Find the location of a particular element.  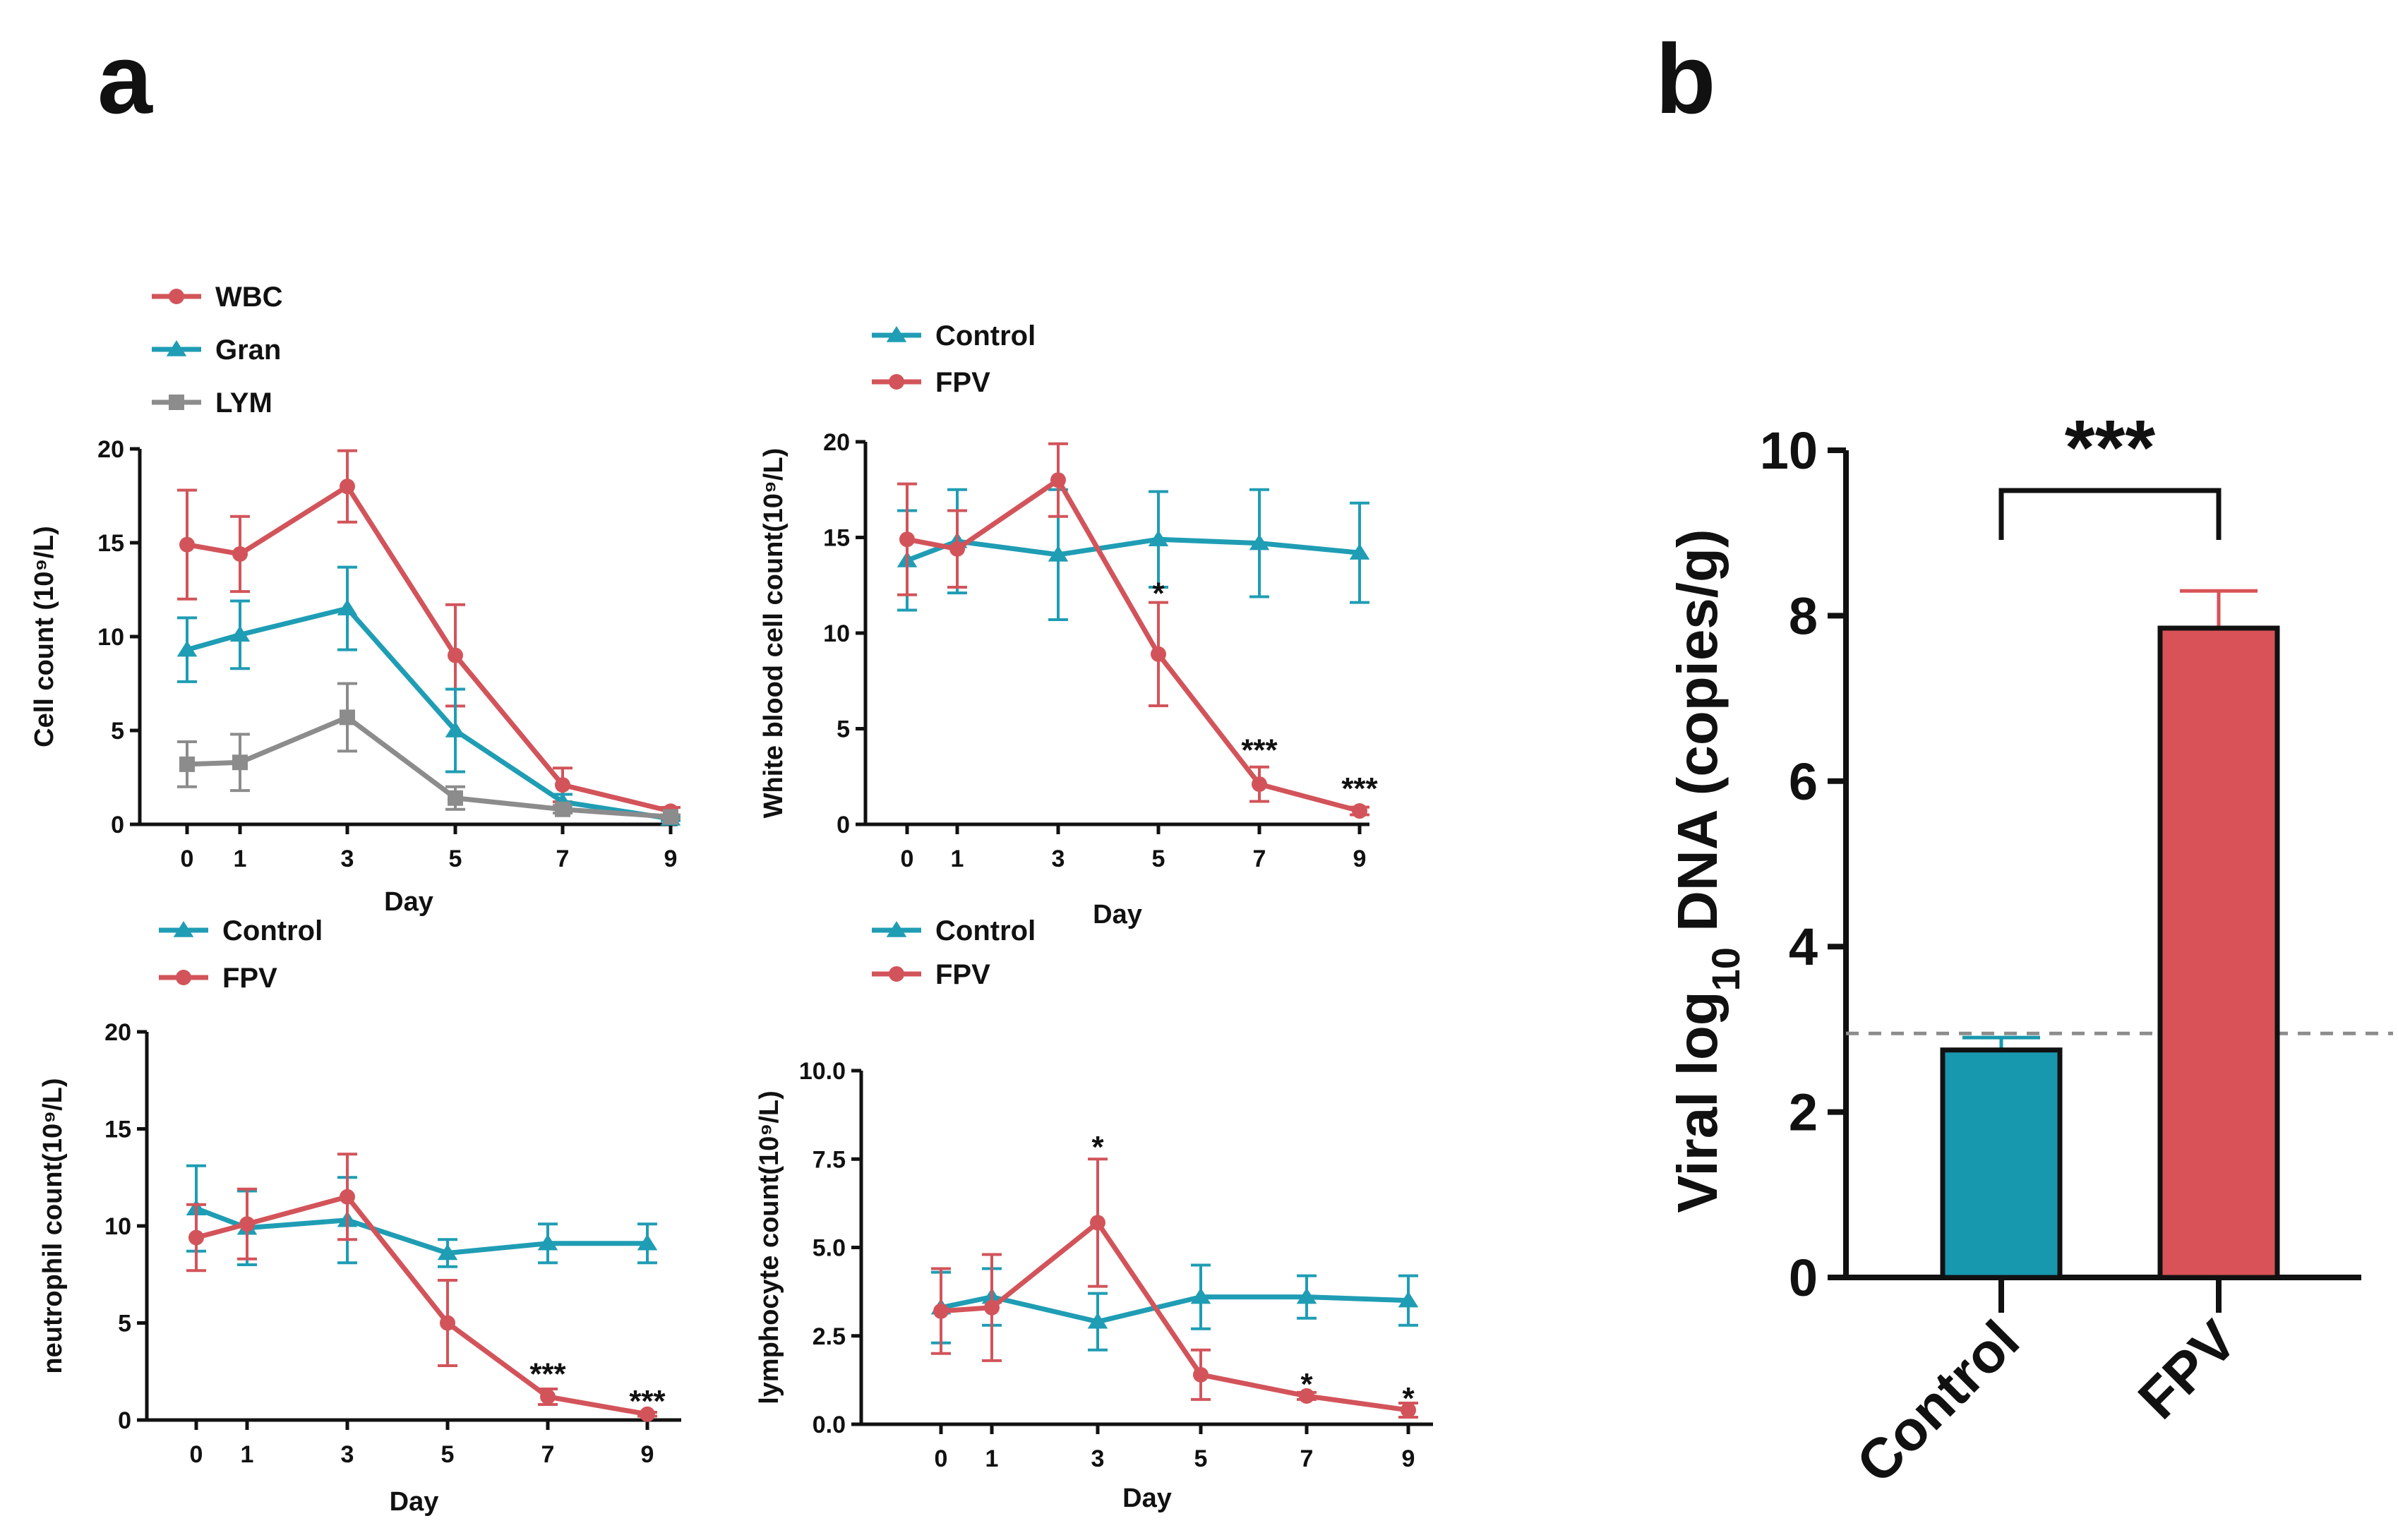

y-axis-title: lymphocyte count(10⁹/L) is located at coordinates (769, 1247).